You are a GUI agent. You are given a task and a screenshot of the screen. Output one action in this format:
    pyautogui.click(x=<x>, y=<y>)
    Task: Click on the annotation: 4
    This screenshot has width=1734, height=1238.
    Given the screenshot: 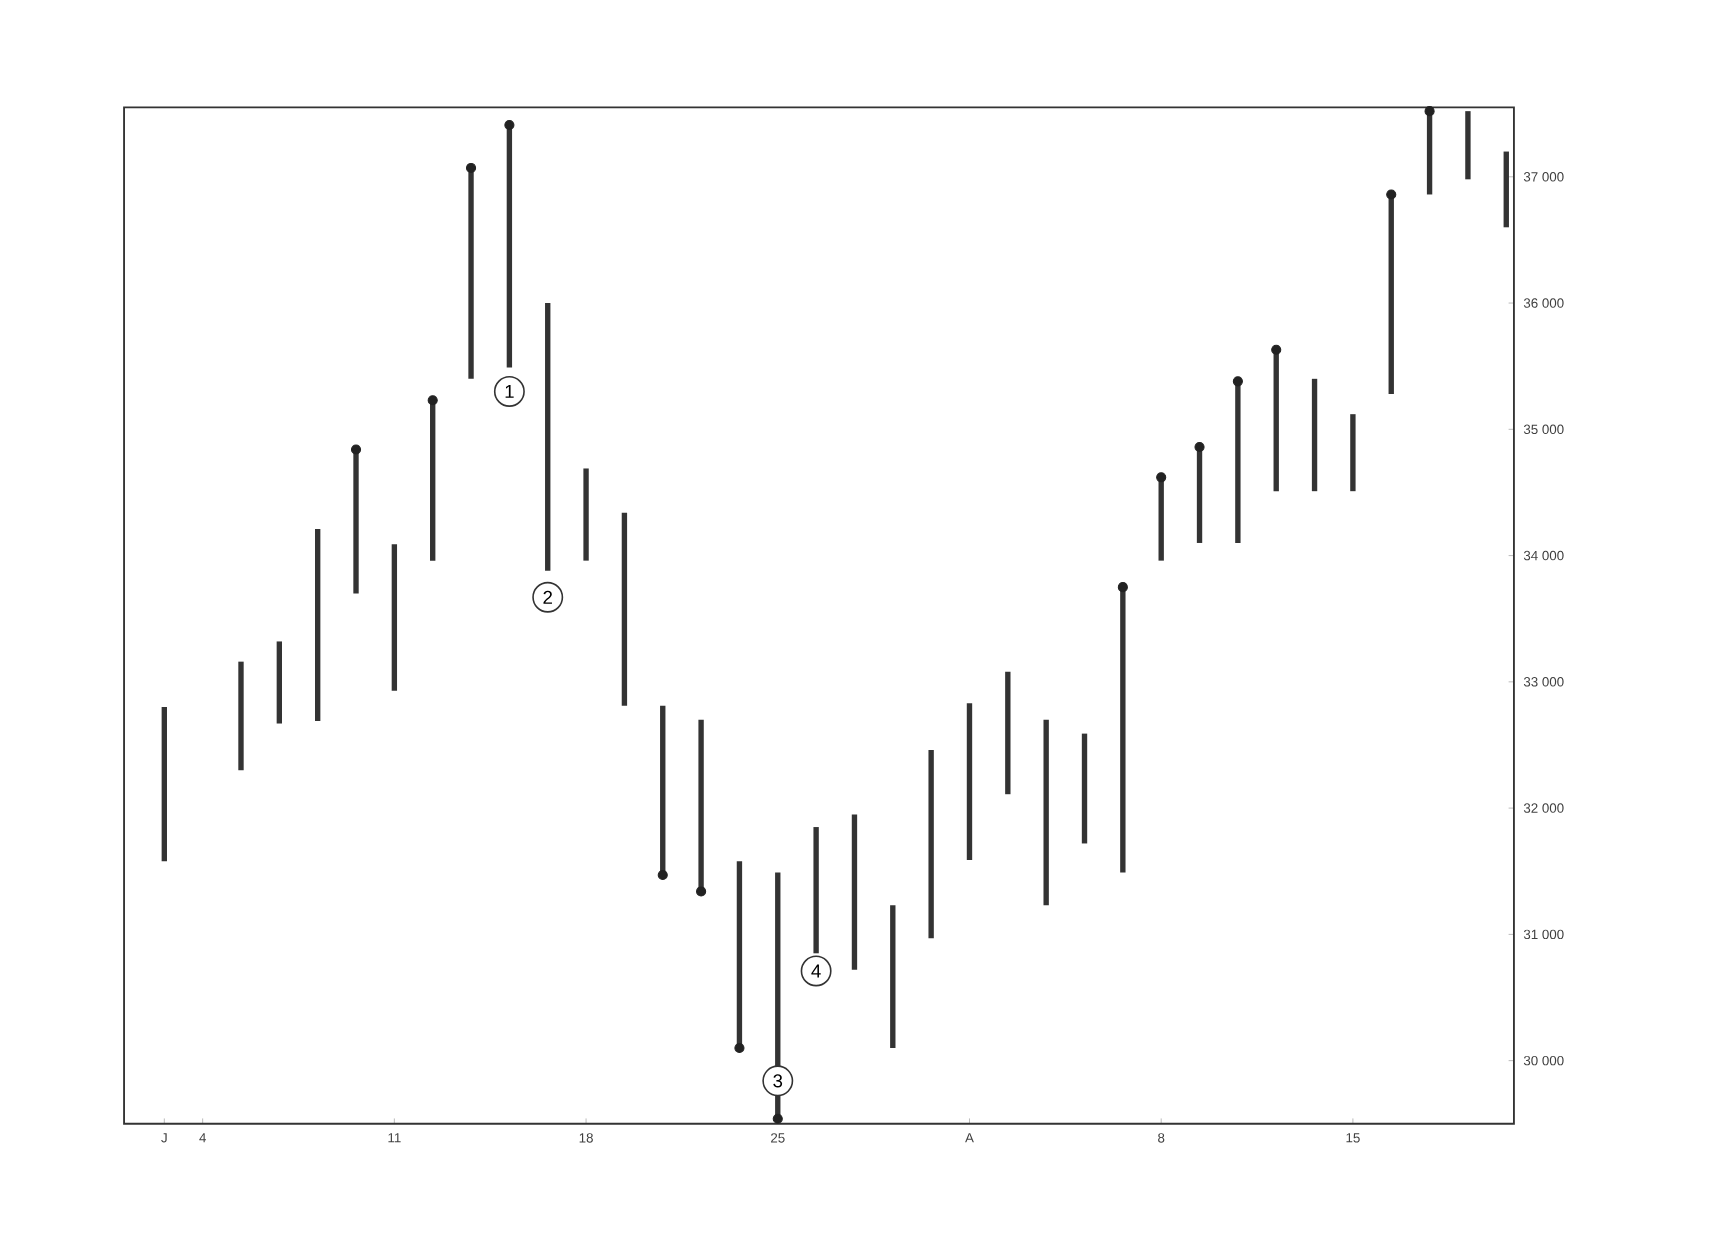 What is the action you would take?
    pyautogui.click(x=816, y=971)
    